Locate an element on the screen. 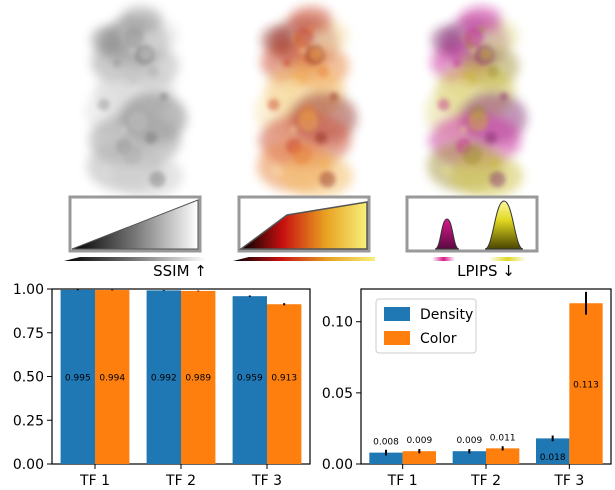 The width and height of the screenshot is (615, 490). value-label: 0.011 is located at coordinates (503, 438).